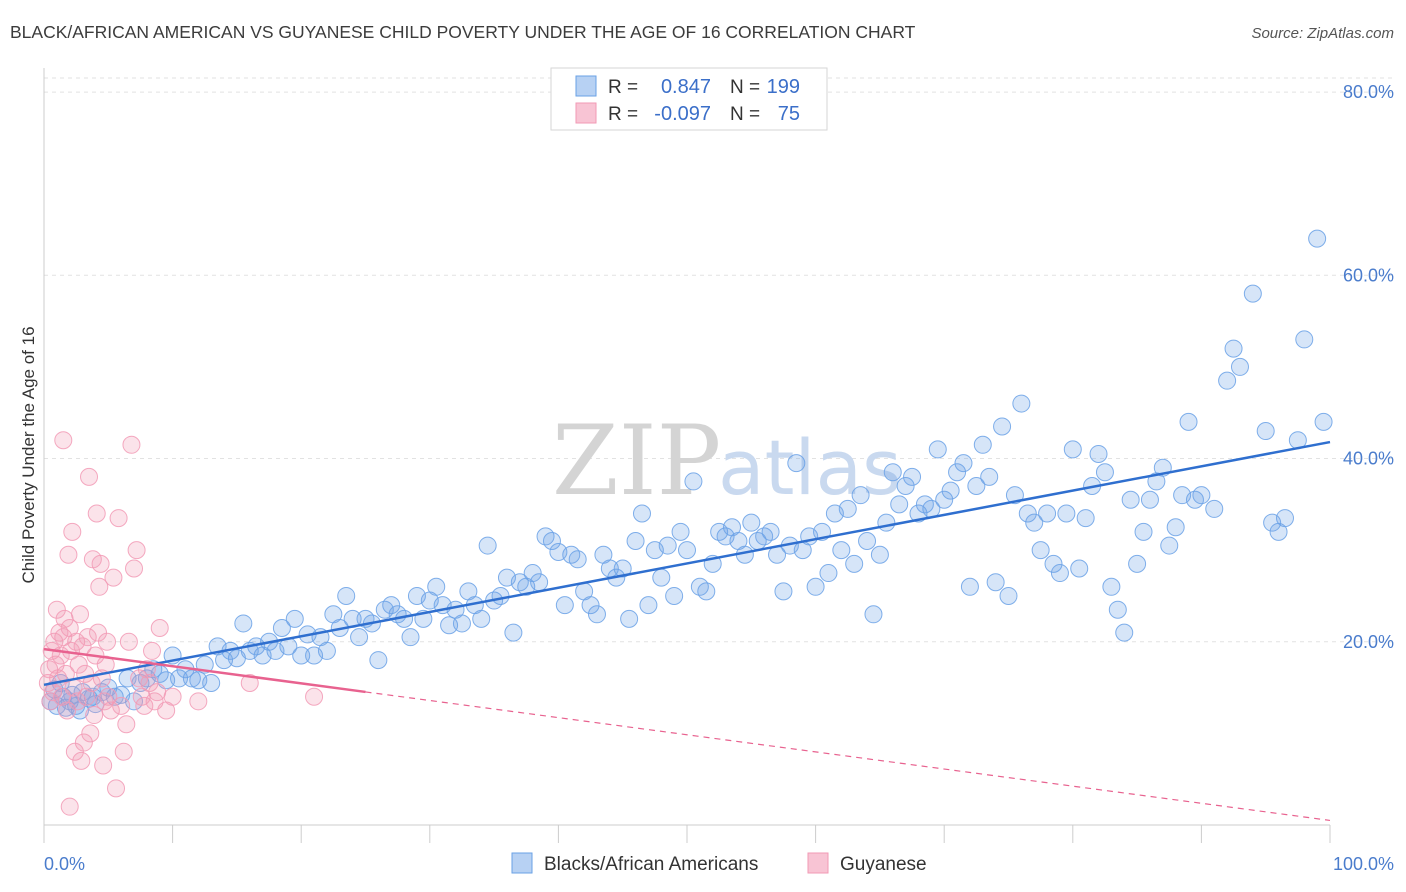 The image size is (1406, 892). What do you see at coordinates (818, 863) in the screenshot?
I see `bottom-legend-swatch-guyanese` at bounding box center [818, 863].